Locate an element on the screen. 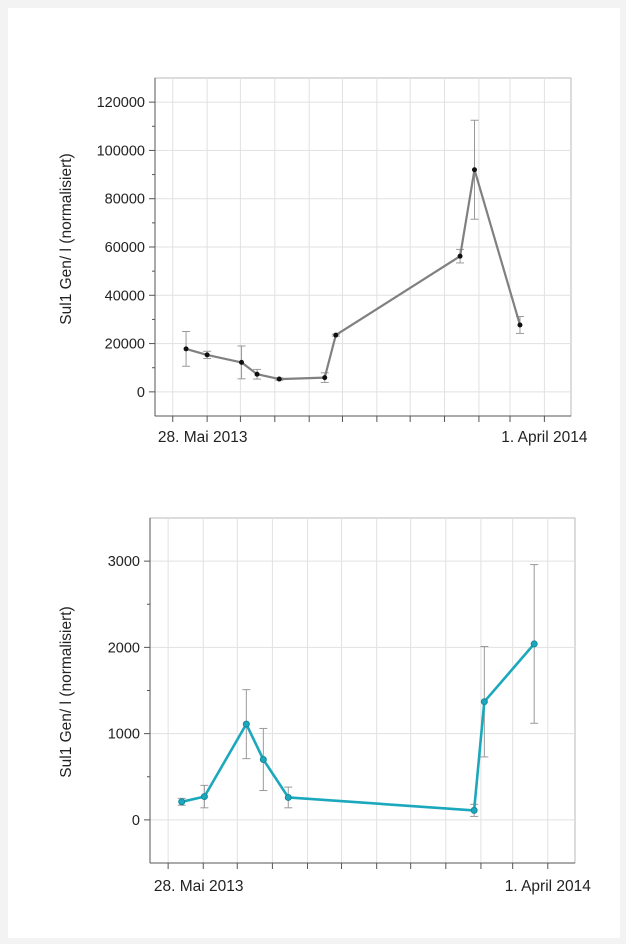  chart2-ytick-label: 0 is located at coordinates (136, 821).